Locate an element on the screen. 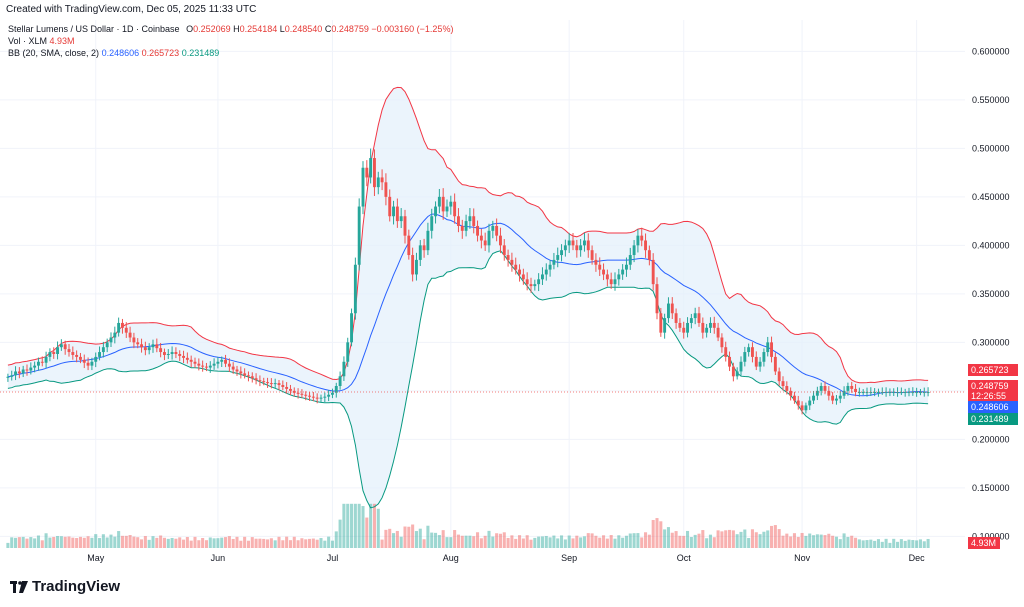 This screenshot has width=1024, height=607. low-value: 0.248540 is located at coordinates (303, 29).